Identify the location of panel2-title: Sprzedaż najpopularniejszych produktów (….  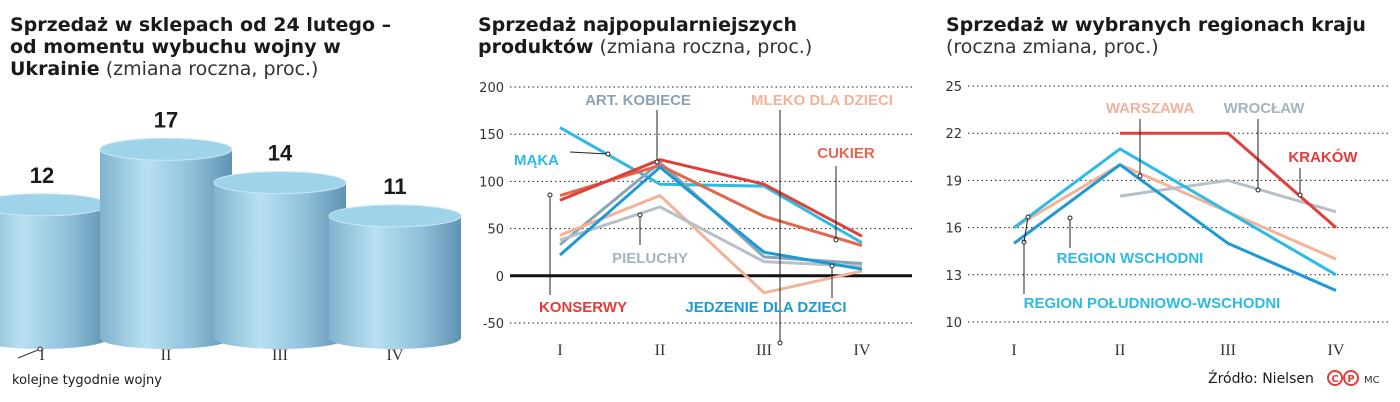
(688, 36).